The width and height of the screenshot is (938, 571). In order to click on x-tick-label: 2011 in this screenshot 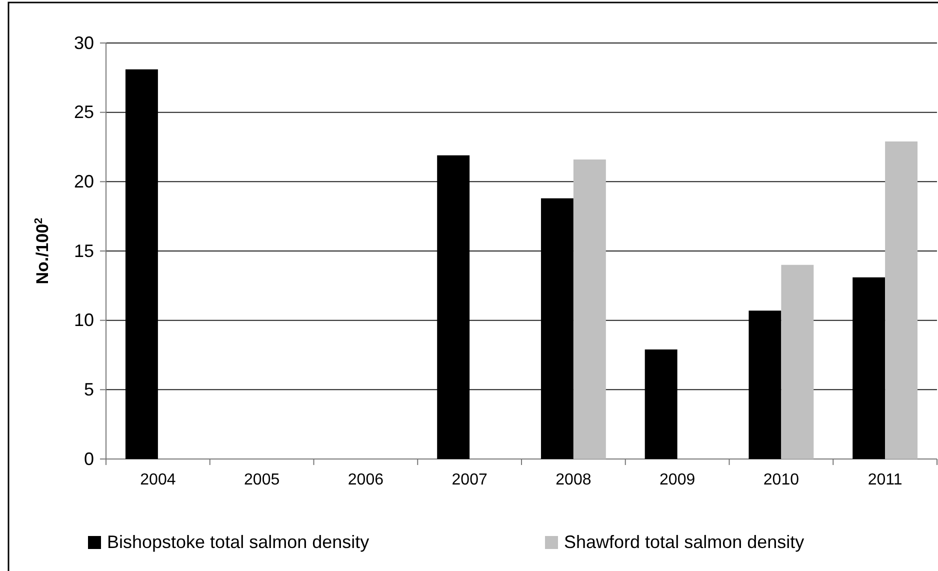, I will do `click(885, 479)`.